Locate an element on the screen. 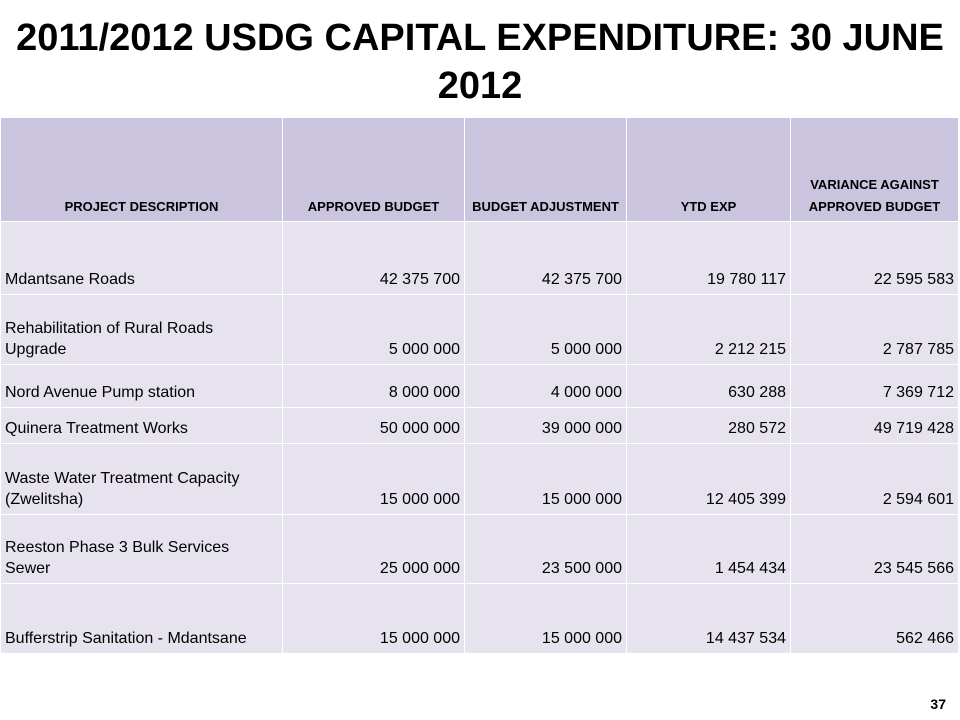 The width and height of the screenshot is (960, 720). cell-budget-adjustment: 39 000 000 is located at coordinates (545, 425).